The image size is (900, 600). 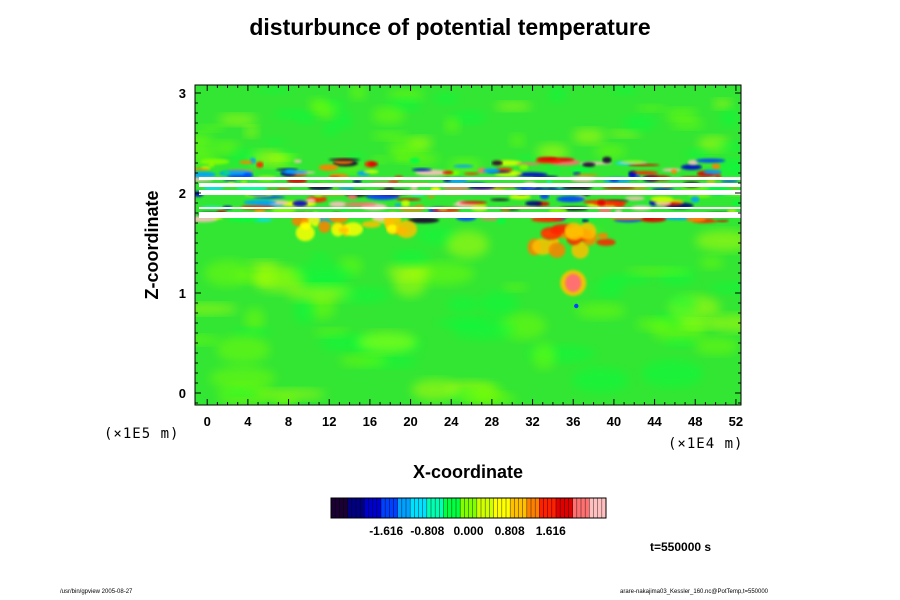 What do you see at coordinates (427, 531) in the screenshot?
I see `colorbar-tick-label: -0.808` at bounding box center [427, 531].